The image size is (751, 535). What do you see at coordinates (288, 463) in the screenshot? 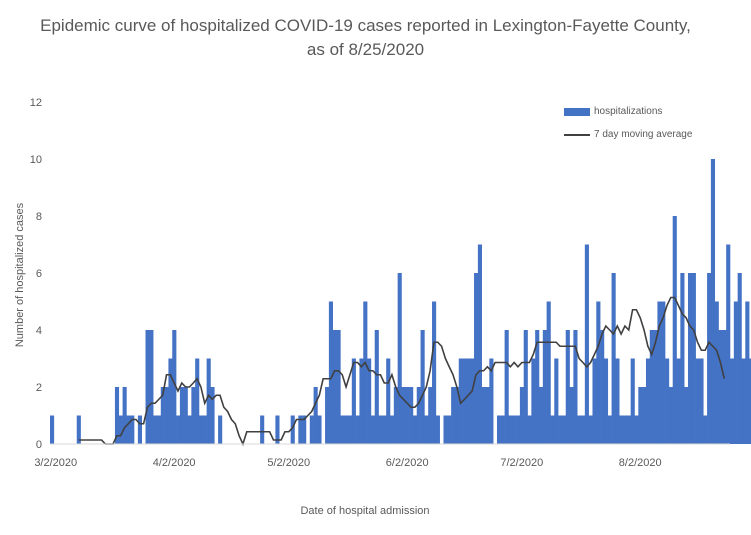
I see `x-tick-label: 5/2/2020` at bounding box center [288, 463].